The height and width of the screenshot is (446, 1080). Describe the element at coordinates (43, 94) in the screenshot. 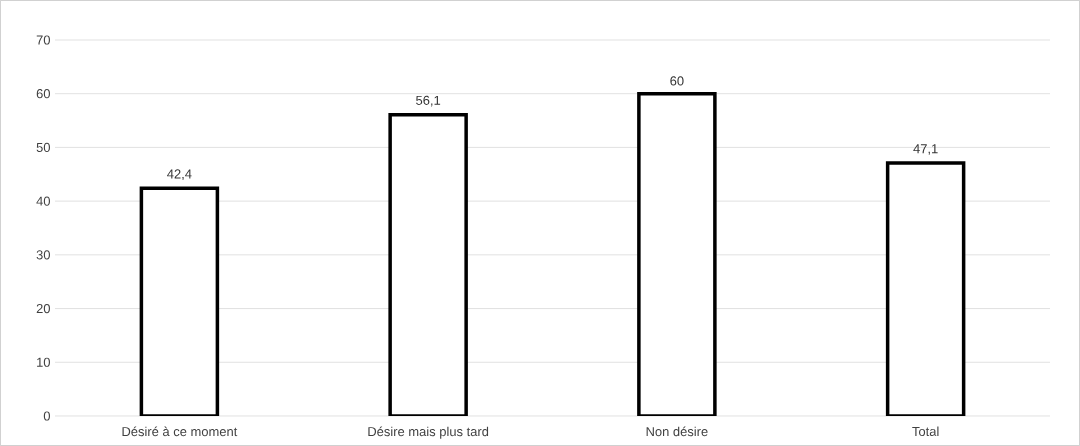

I see `y-tick-label: 60` at that location.